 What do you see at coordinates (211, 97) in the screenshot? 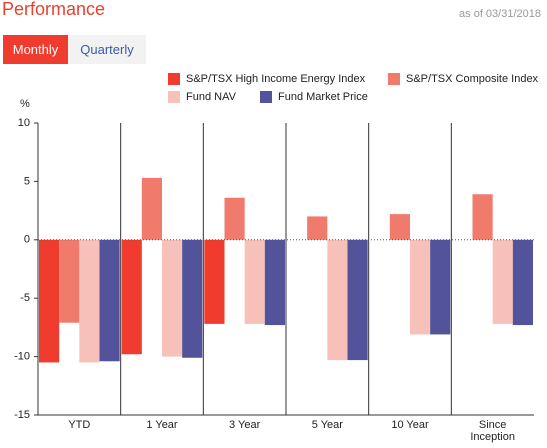
I see `legend-label: Fund NAV` at bounding box center [211, 97].